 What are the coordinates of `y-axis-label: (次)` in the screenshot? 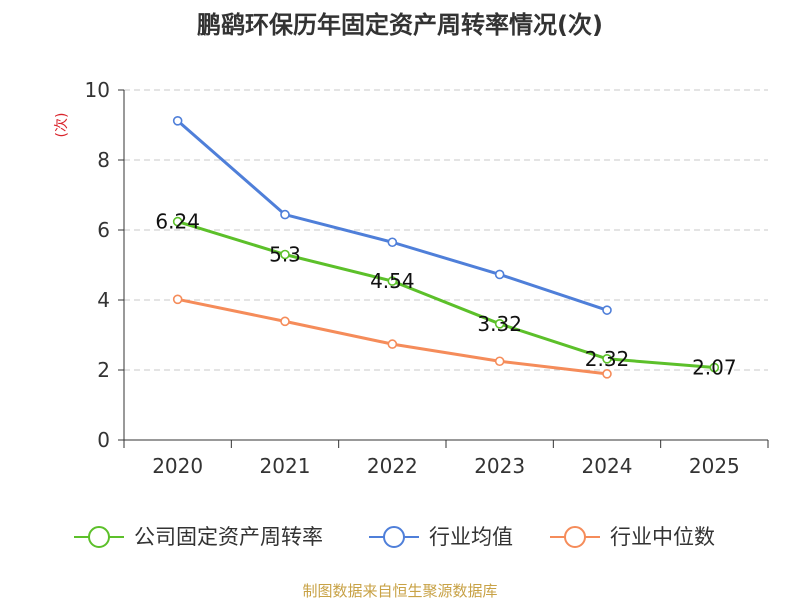 It's located at (62, 125).